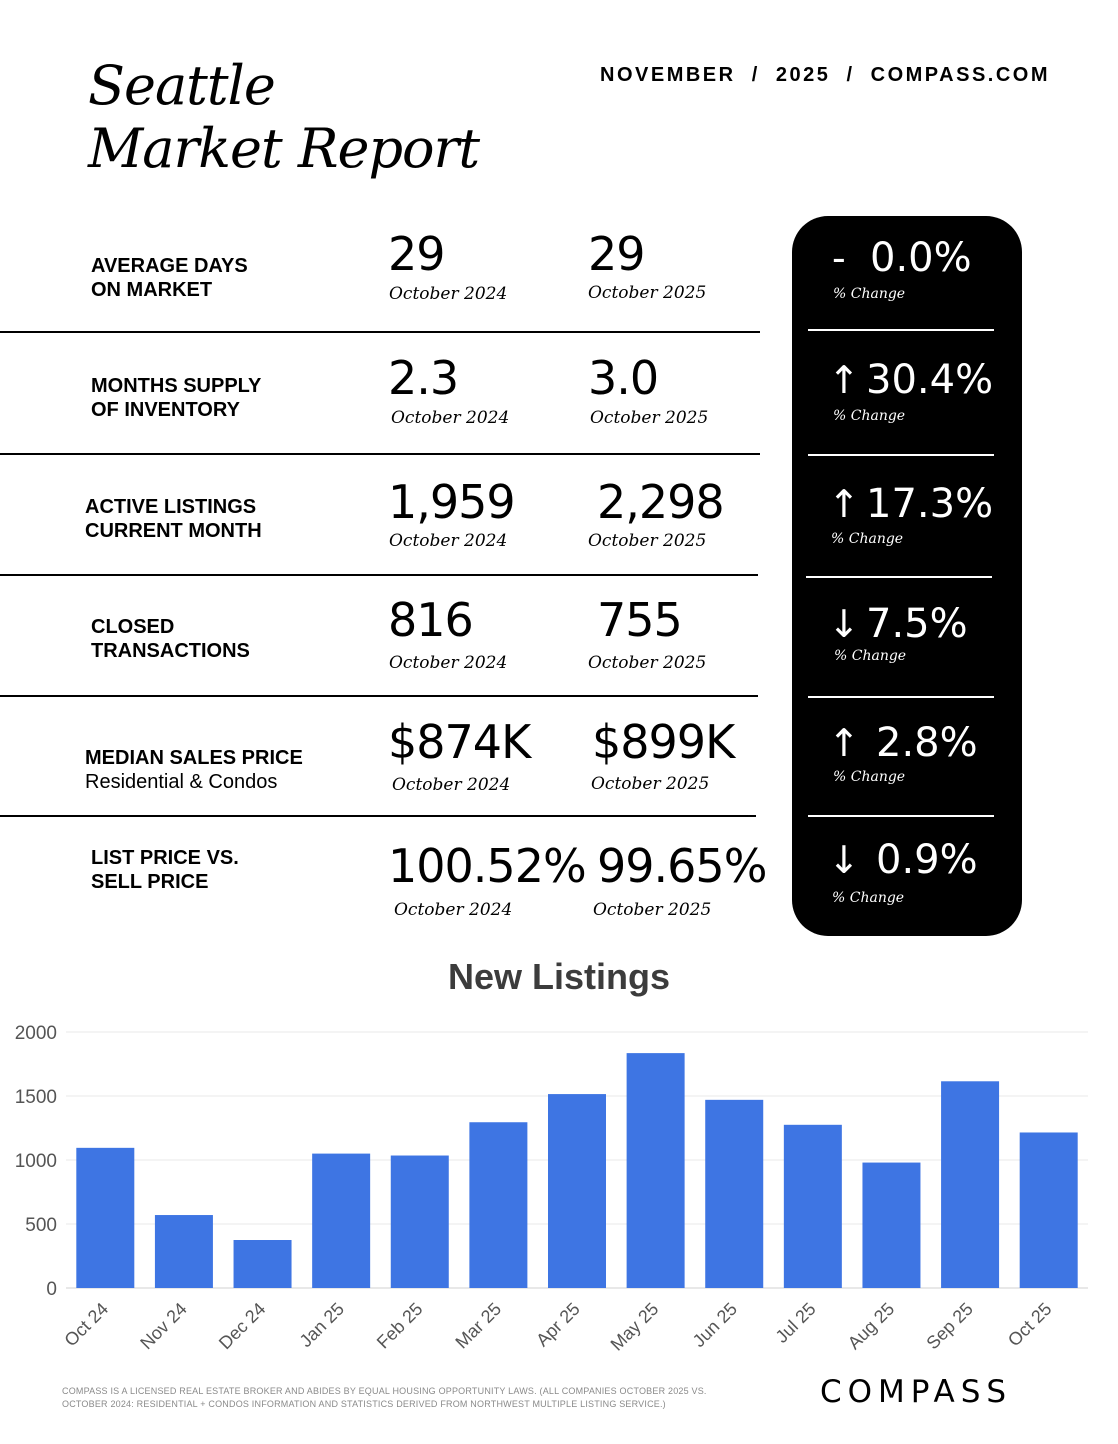  What do you see at coordinates (194, 770) in the screenshot?
I see `metric-label: MEDIAN SALES PRICE Residential & Condos` at bounding box center [194, 770].